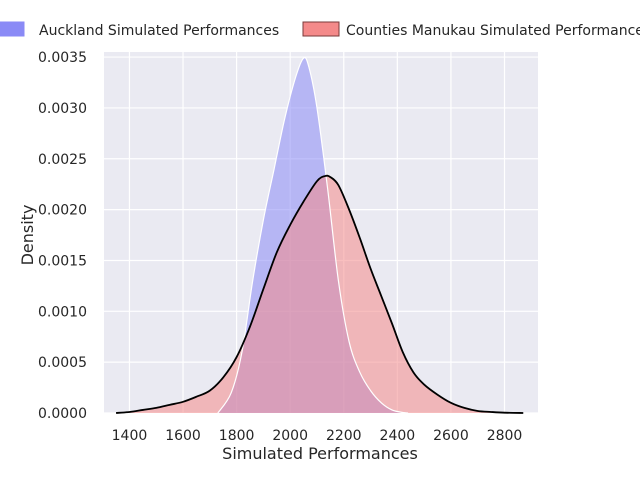  Describe the element at coordinates (159, 31) in the screenshot. I see `legend-label-auckland: Auckland Simulated Performances` at that location.